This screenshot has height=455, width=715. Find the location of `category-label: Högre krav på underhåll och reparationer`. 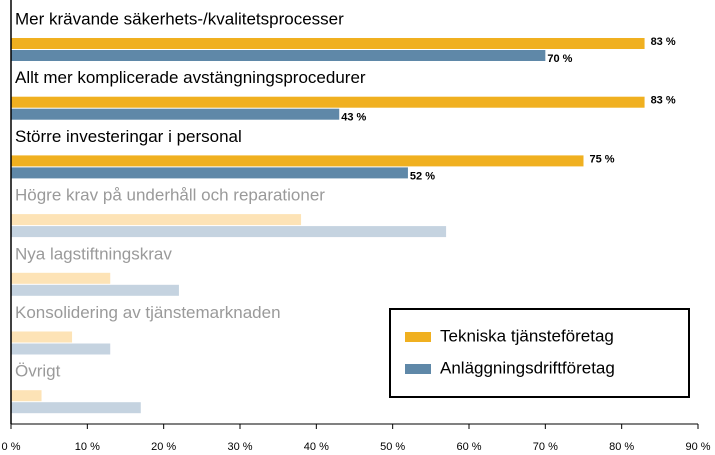

category-label: Högre krav på underhåll och reparationer is located at coordinates (170, 195).